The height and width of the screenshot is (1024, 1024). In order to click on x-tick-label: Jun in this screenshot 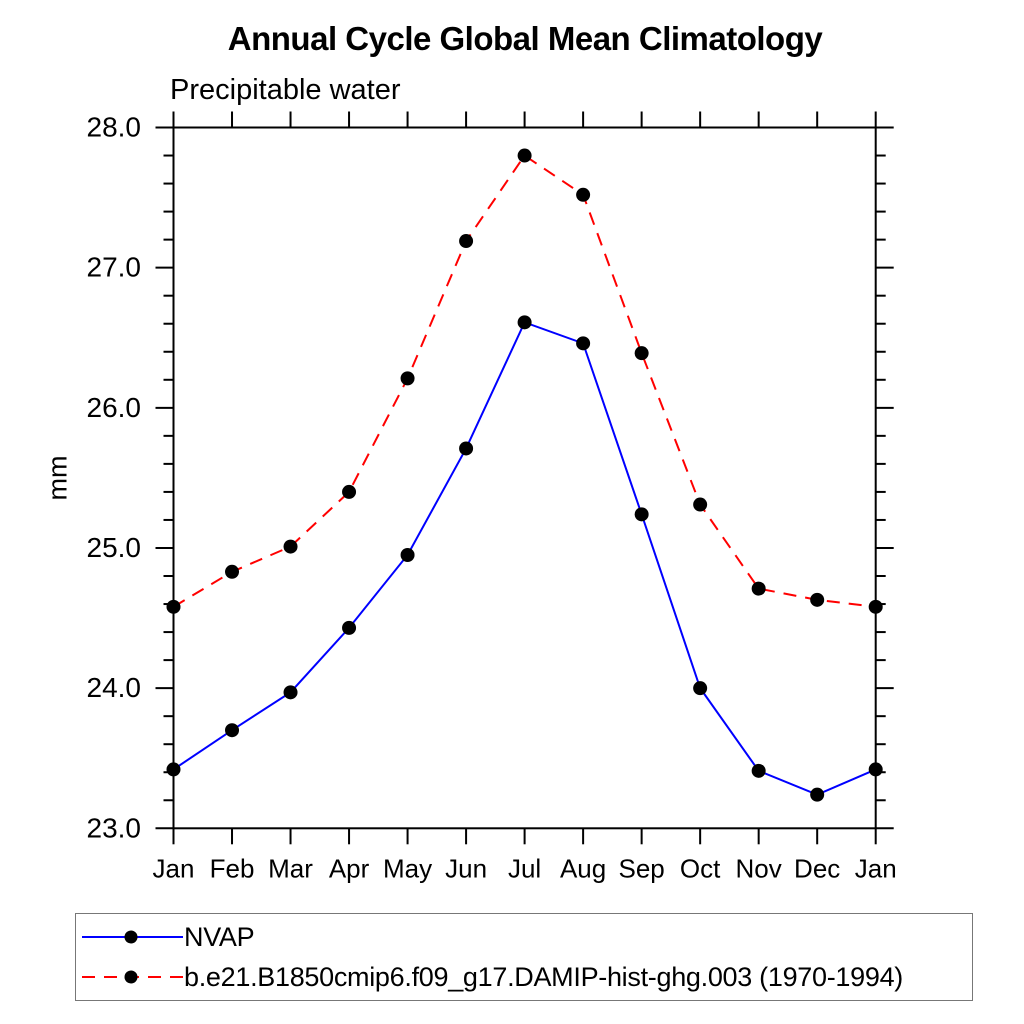, I will do `click(466, 868)`.